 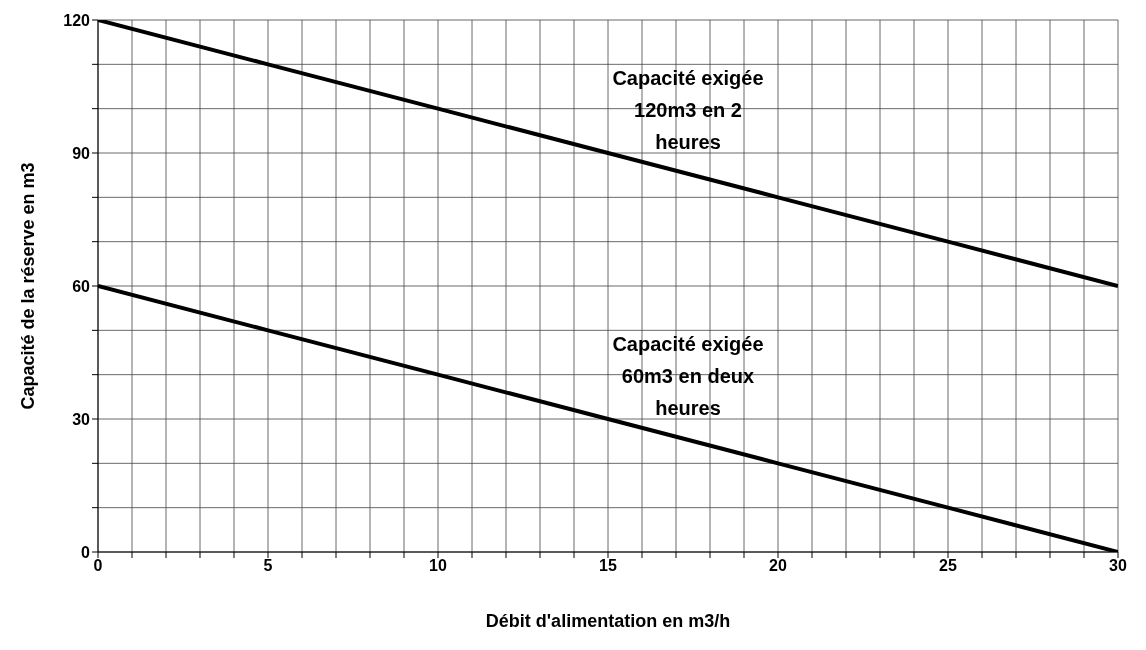 What do you see at coordinates (98, 566) in the screenshot?
I see `x-tick-label: 0` at bounding box center [98, 566].